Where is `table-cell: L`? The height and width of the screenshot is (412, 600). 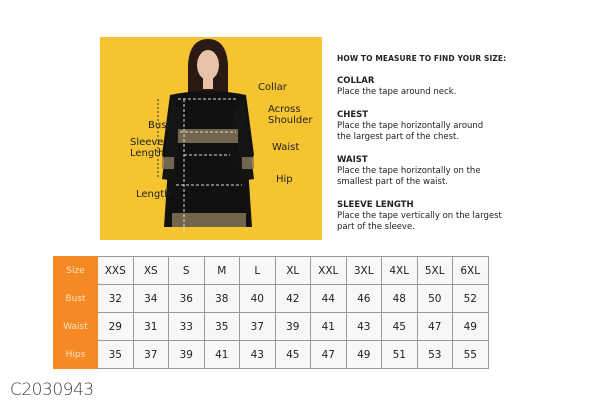
table-cell: L is located at coordinates (257, 270).